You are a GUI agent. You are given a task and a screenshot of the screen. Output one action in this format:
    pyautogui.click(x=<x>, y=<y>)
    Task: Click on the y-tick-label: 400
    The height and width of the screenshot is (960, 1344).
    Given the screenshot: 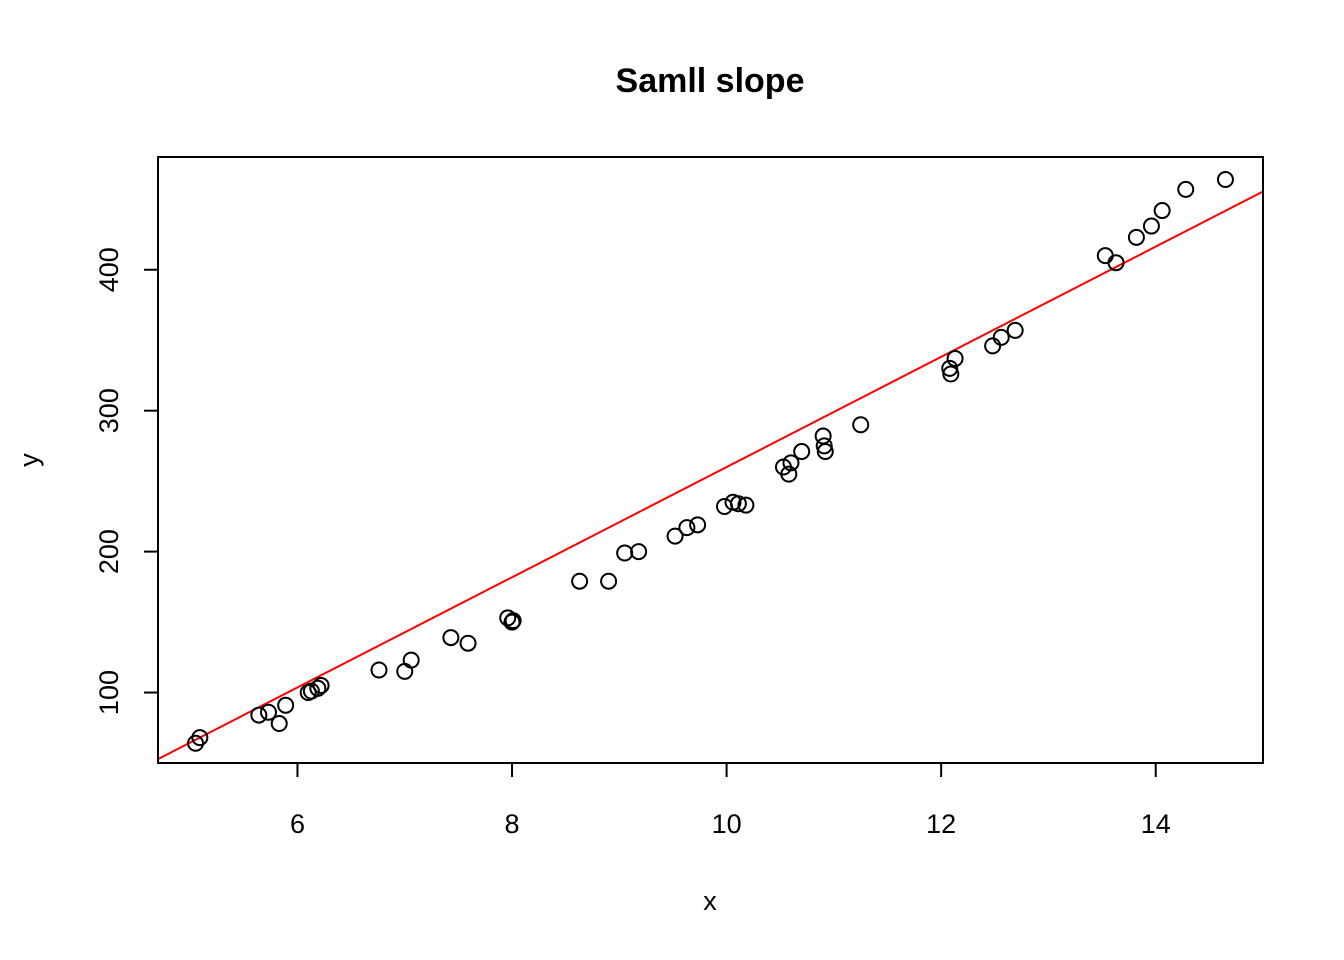 What is the action you would take?
    pyautogui.click(x=109, y=269)
    